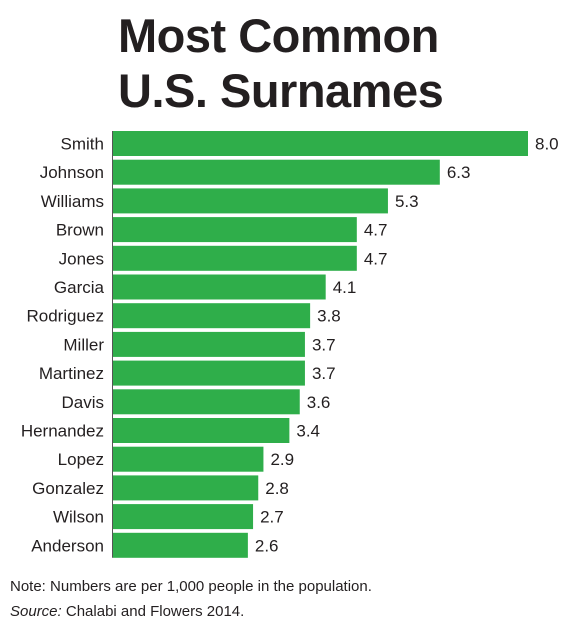  I want to click on bar-williams, so click(250, 201).